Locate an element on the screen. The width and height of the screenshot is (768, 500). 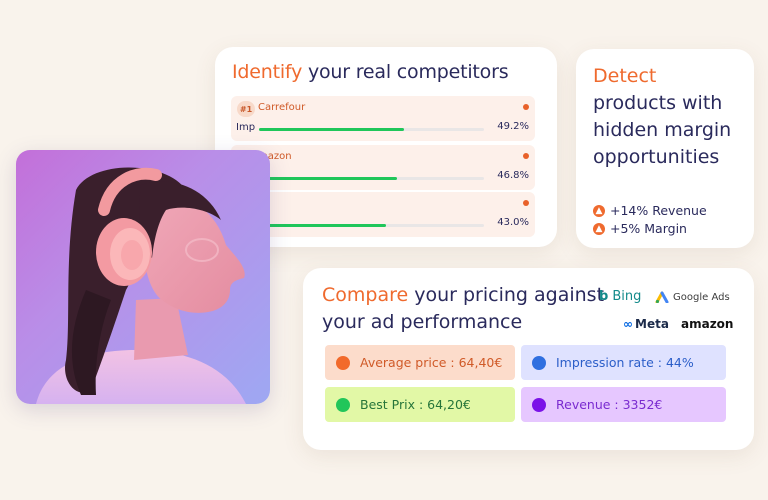
bing-logo: b Bing is located at coordinates (620, 296).